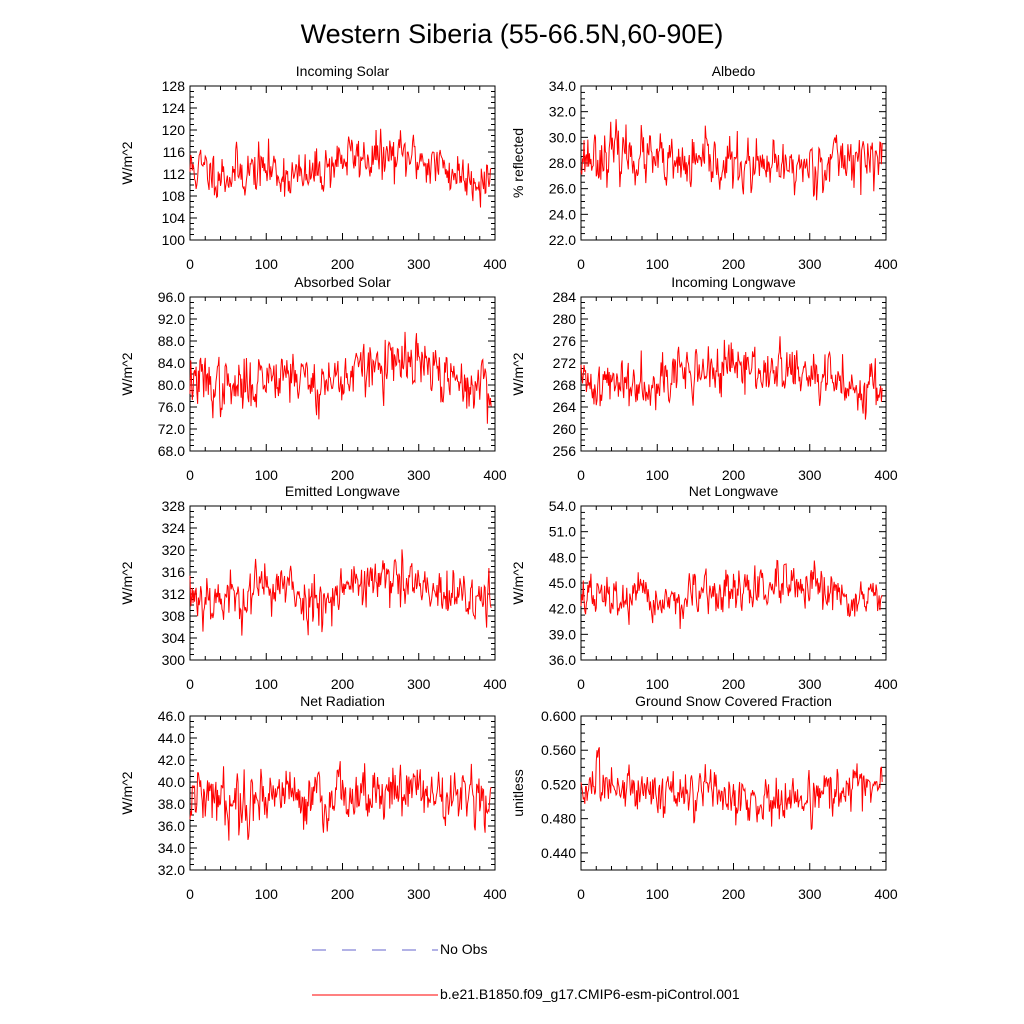 This screenshot has width=1024, height=1024. What do you see at coordinates (174, 616) in the screenshot?
I see `y-tick-label: 308` at bounding box center [174, 616].